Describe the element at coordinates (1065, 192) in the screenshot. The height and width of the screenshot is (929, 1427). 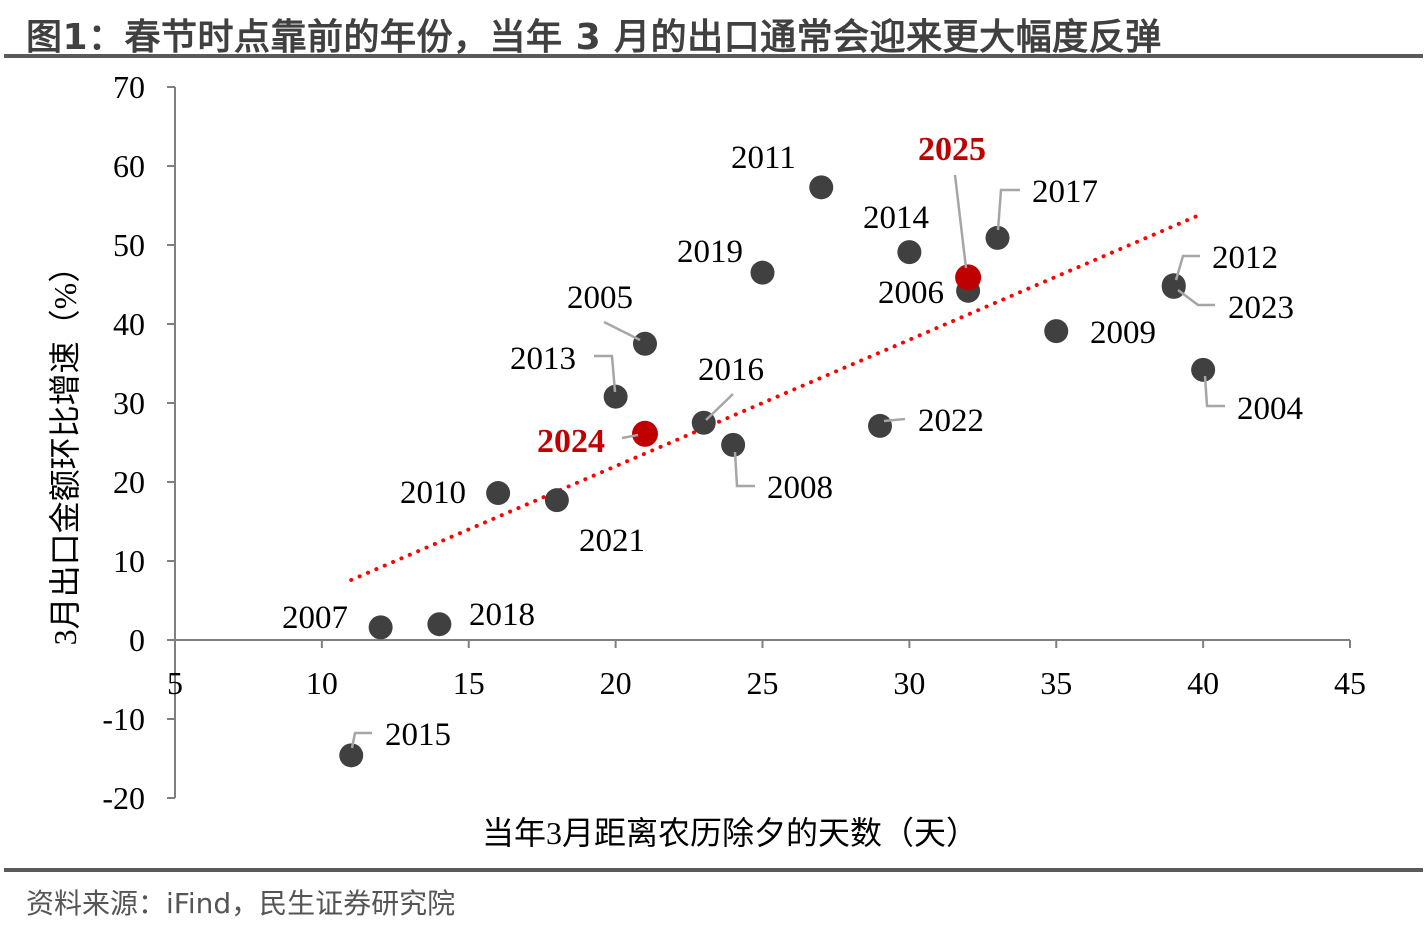
I see `data-label-2017: 2017` at that location.